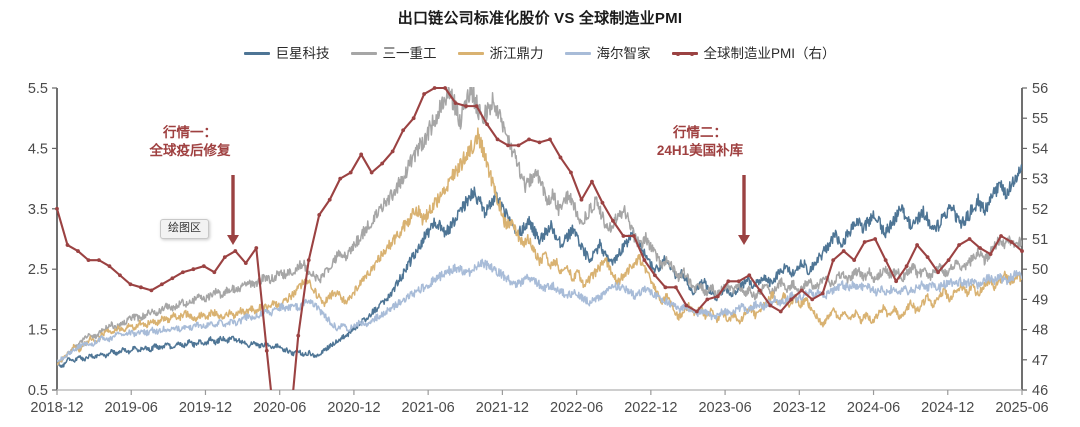  I want to click on right-axis-tick-label: 54, so click(1040, 149).